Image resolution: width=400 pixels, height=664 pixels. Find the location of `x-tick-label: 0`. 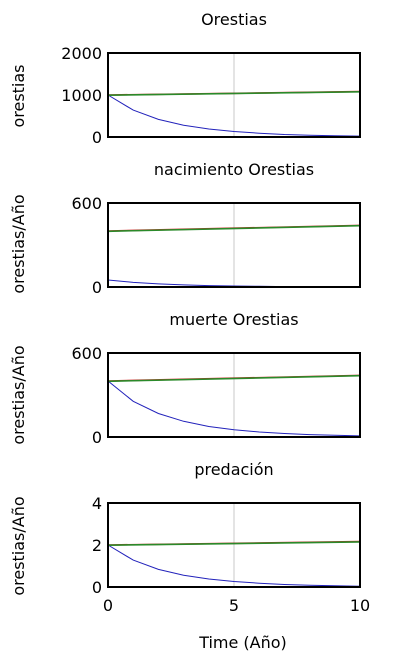

x-tick-label: 0 is located at coordinates (108, 605).